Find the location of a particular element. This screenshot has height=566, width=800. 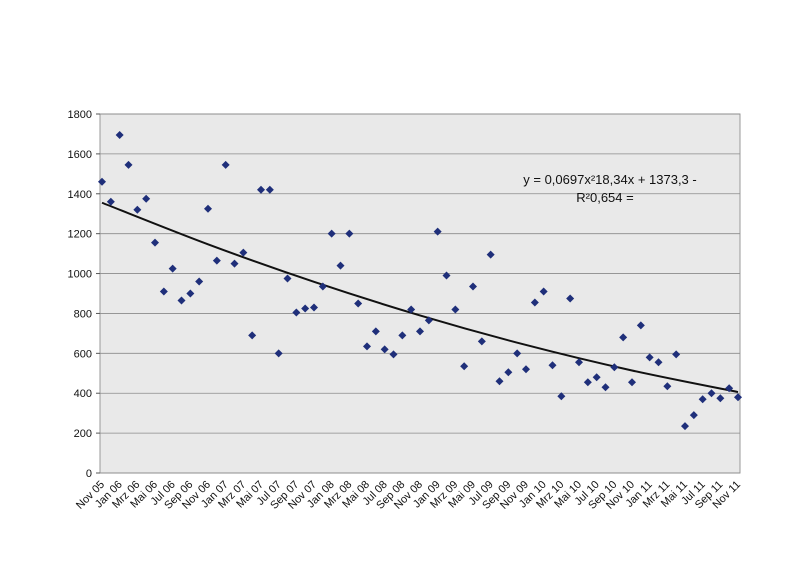

y-tick-label: 400 is located at coordinates (83, 394).